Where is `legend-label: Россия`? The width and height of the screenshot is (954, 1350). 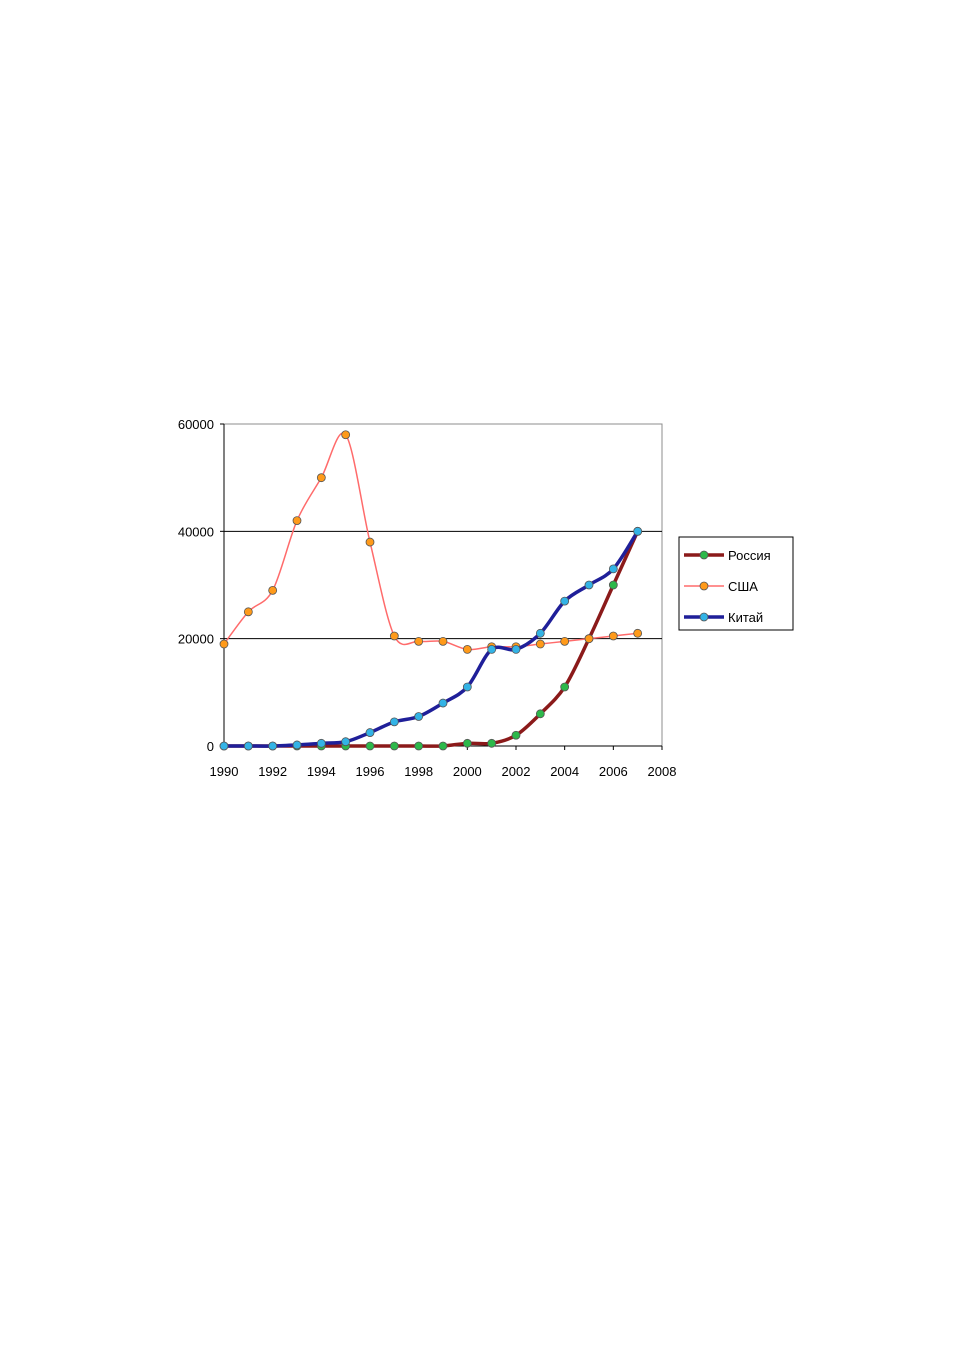 legend-label: Россия is located at coordinates (749, 555).